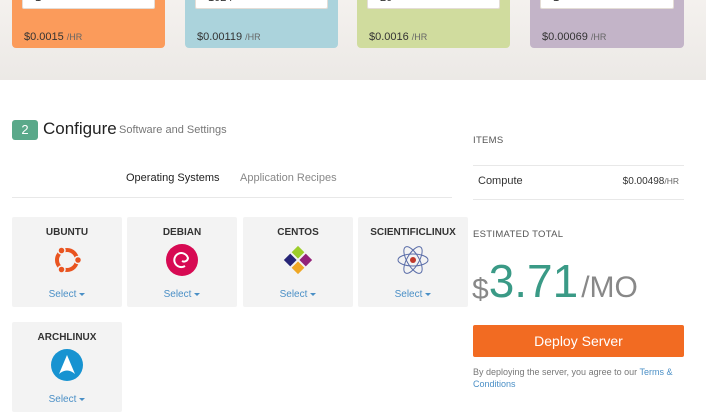  I want to click on os-name: CENTOS, so click(298, 232).